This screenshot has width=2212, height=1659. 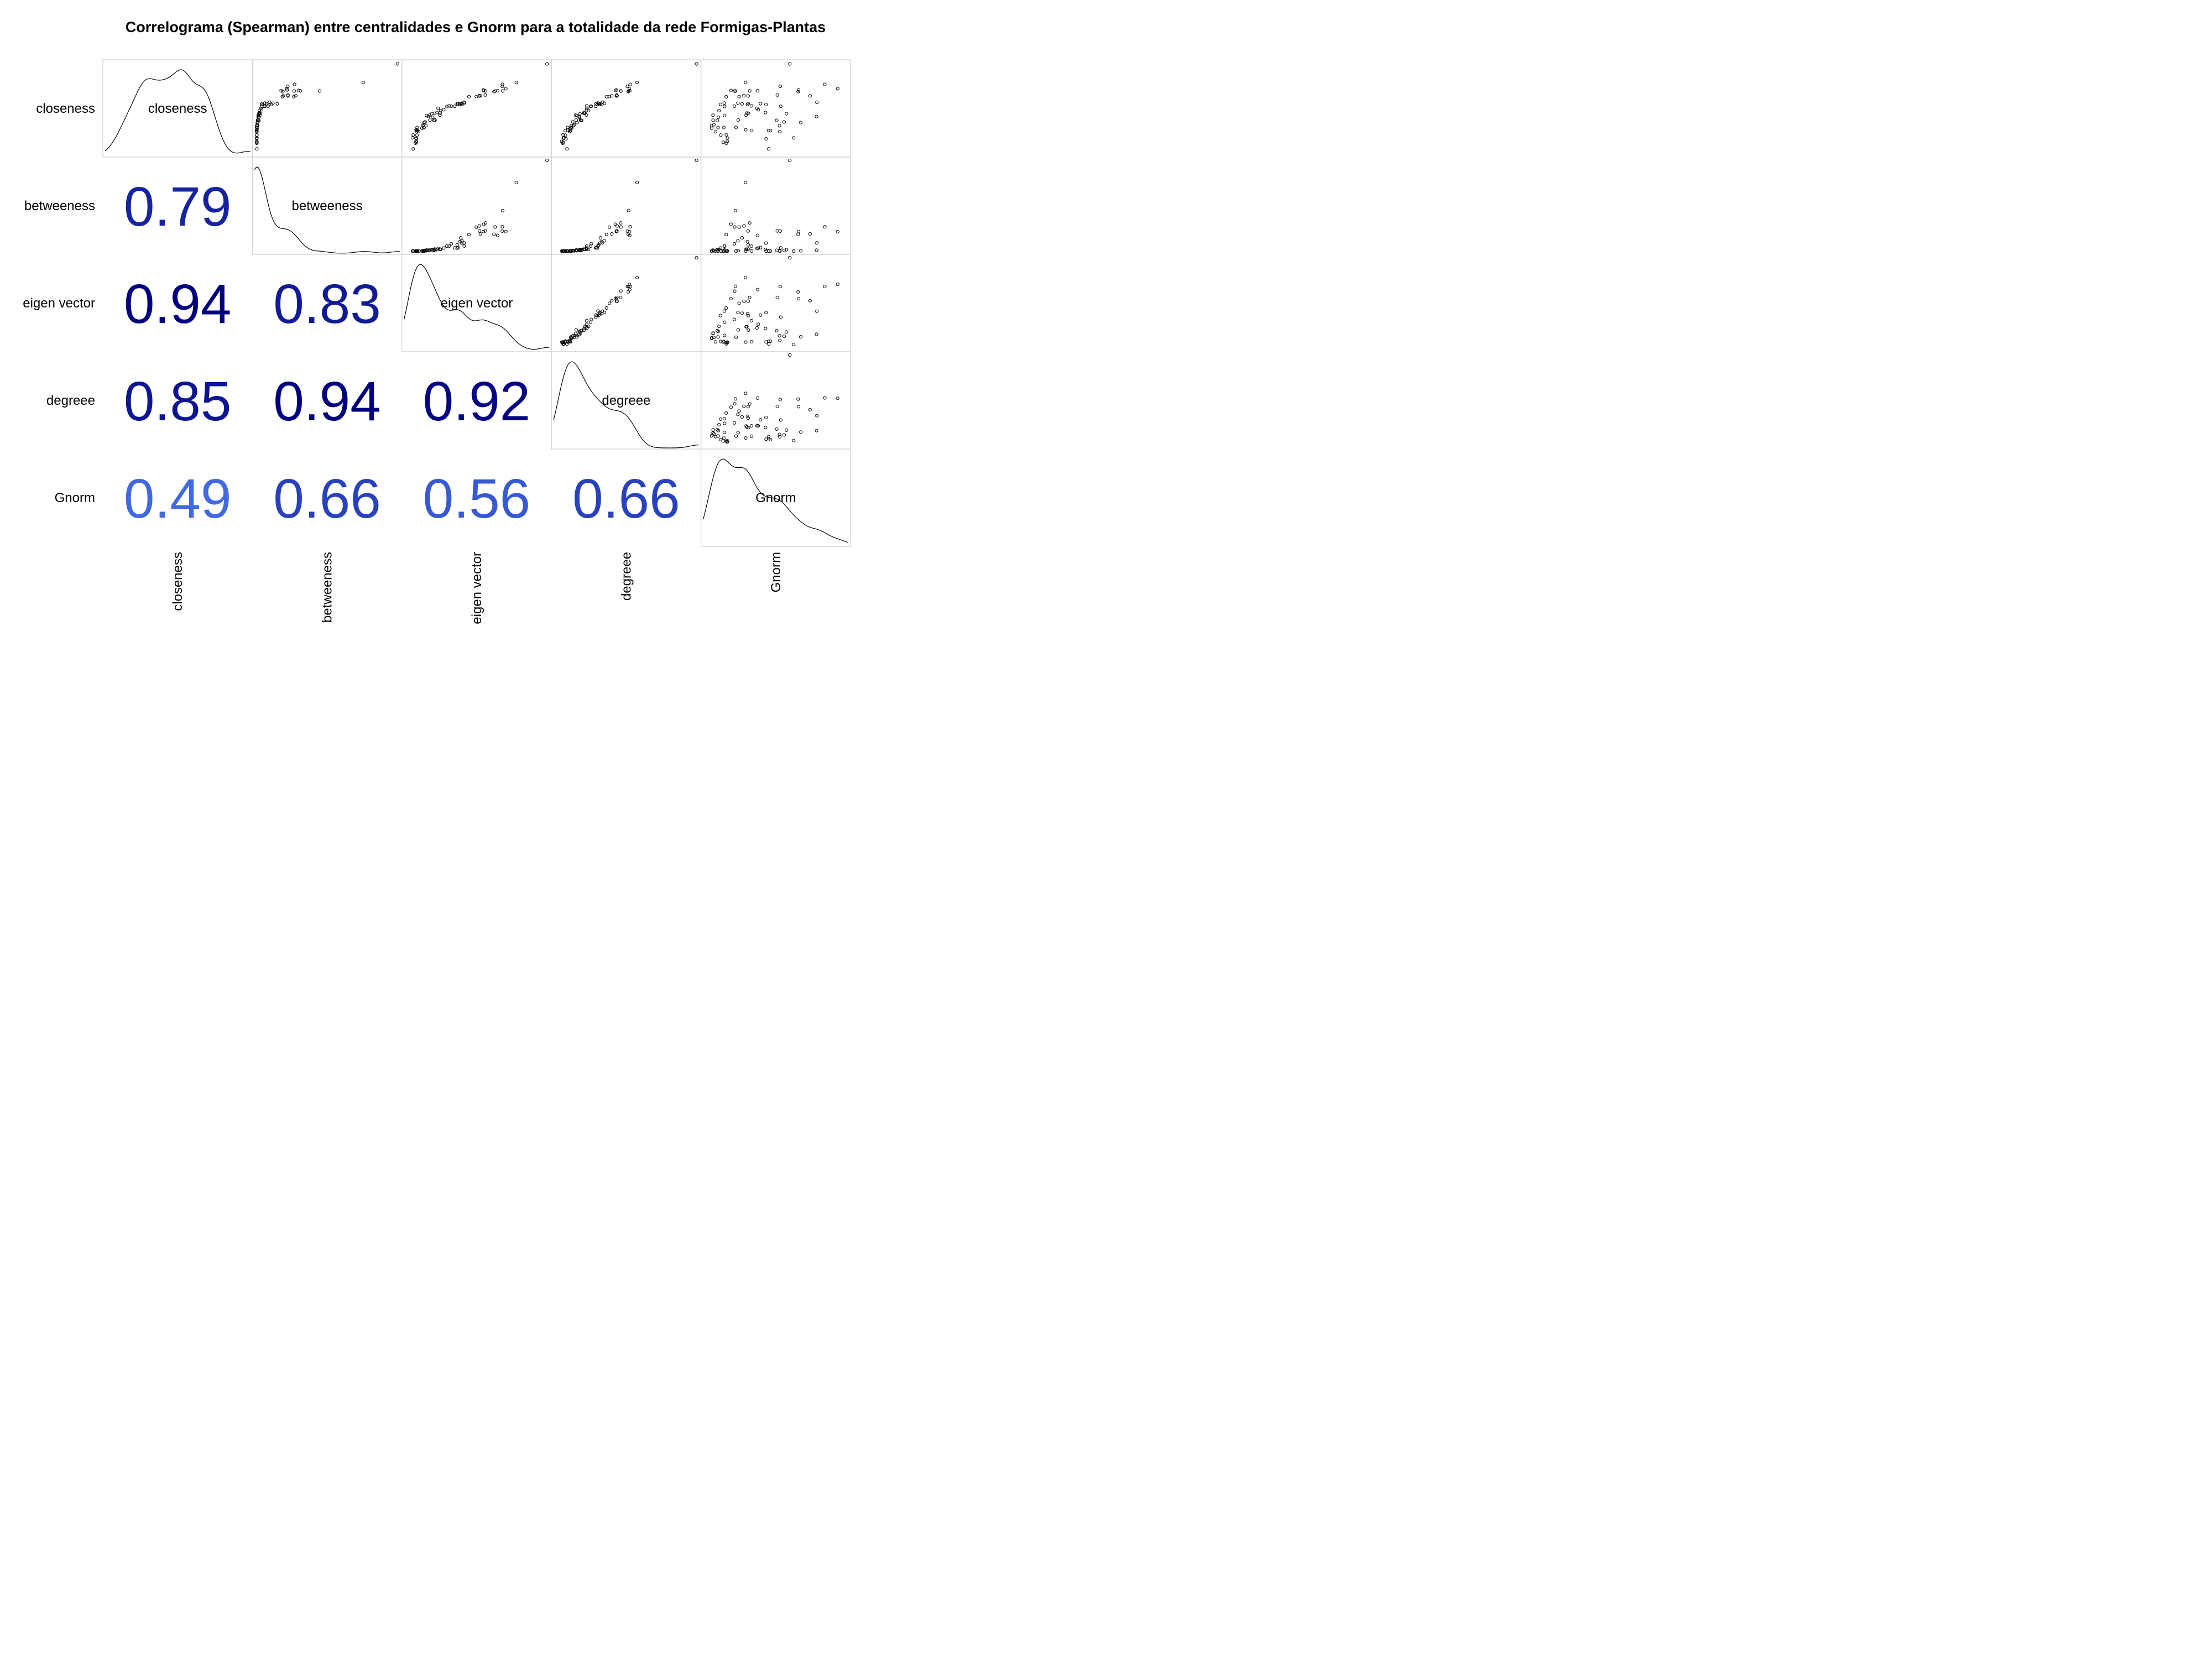 I want to click on column-label-degreee: degreee, so click(x=626, y=576).